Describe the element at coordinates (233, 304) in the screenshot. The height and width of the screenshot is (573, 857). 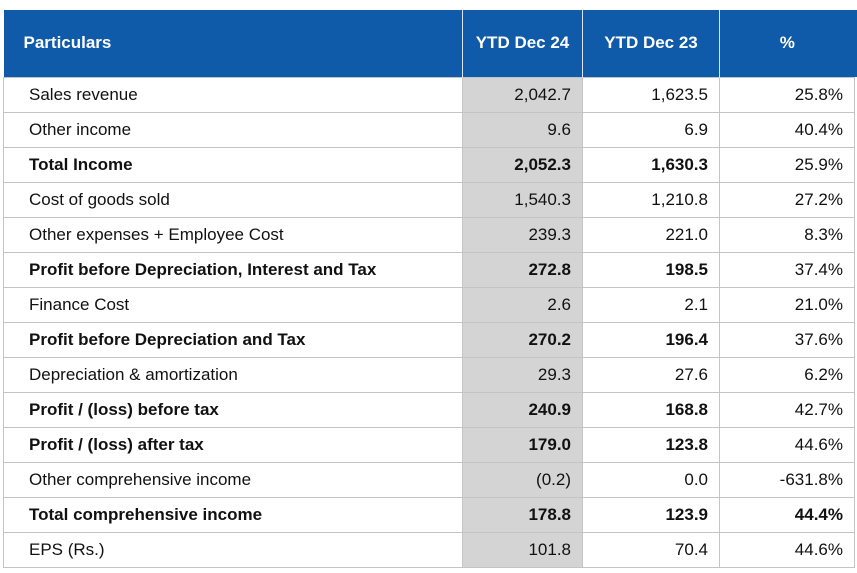
I see `row-label: Finance Cost` at that location.